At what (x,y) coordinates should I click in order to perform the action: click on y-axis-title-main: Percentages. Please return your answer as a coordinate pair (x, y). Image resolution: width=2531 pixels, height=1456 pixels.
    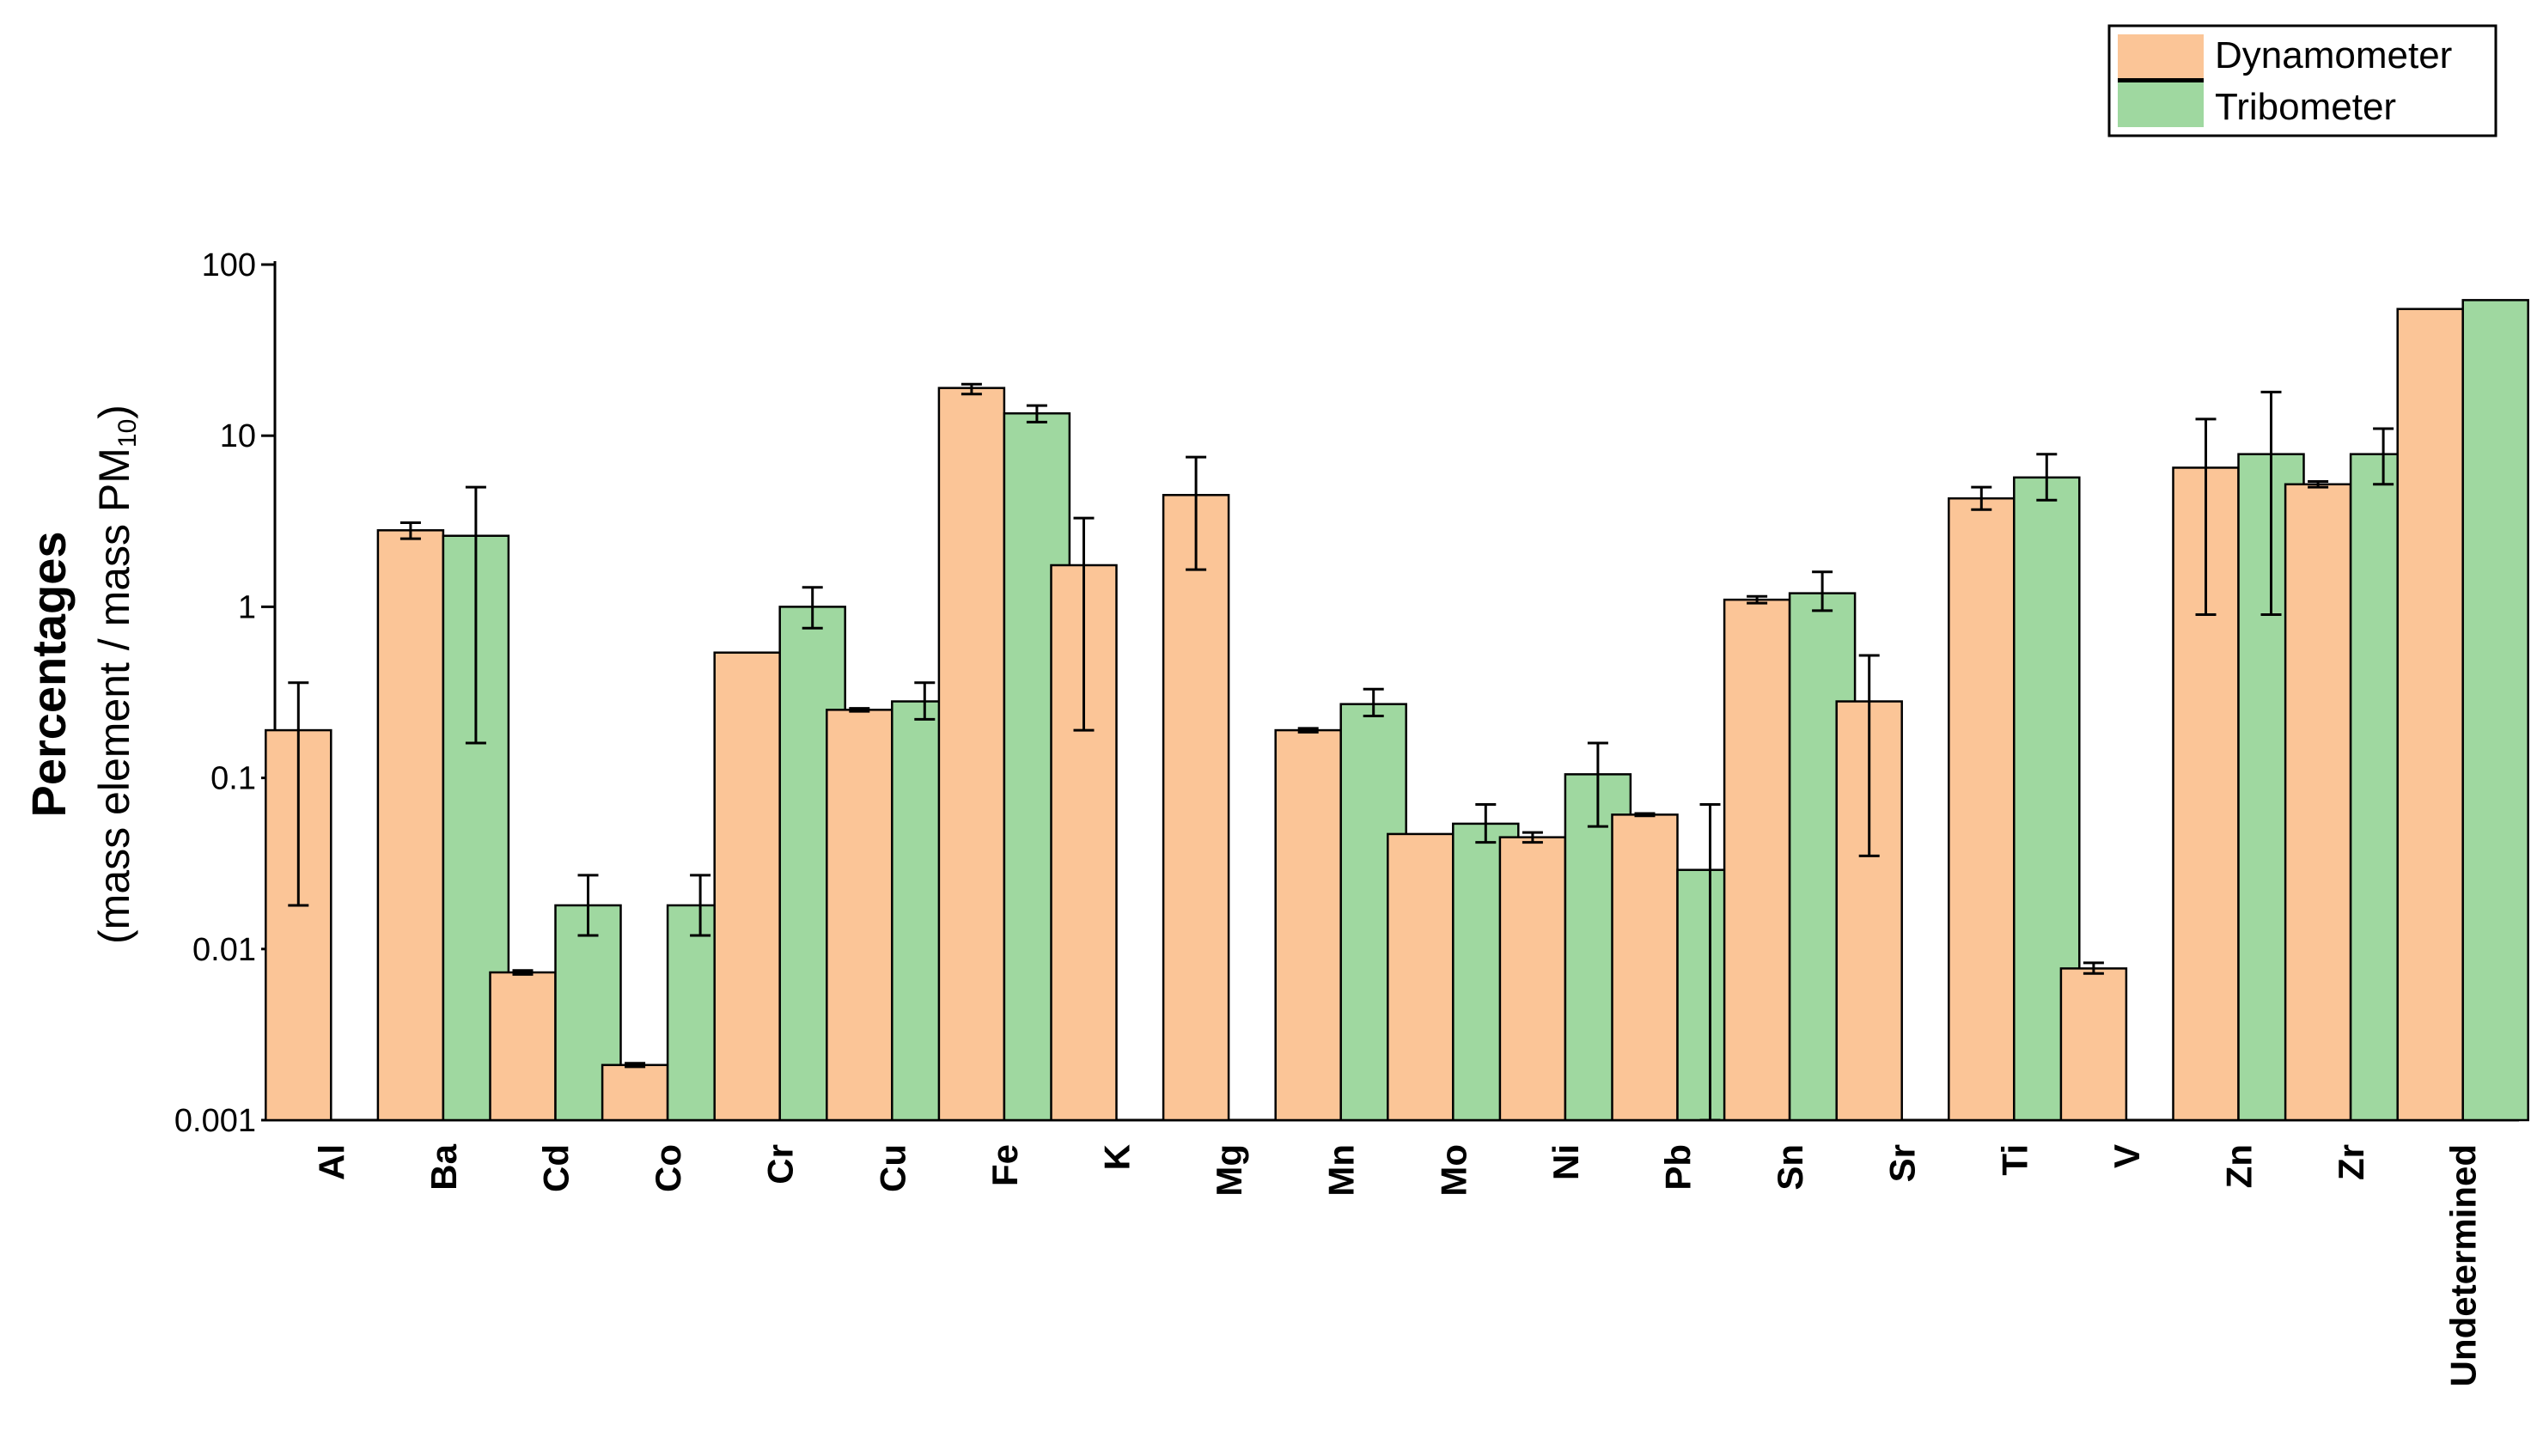
    Looking at the image, I should click on (48, 674).